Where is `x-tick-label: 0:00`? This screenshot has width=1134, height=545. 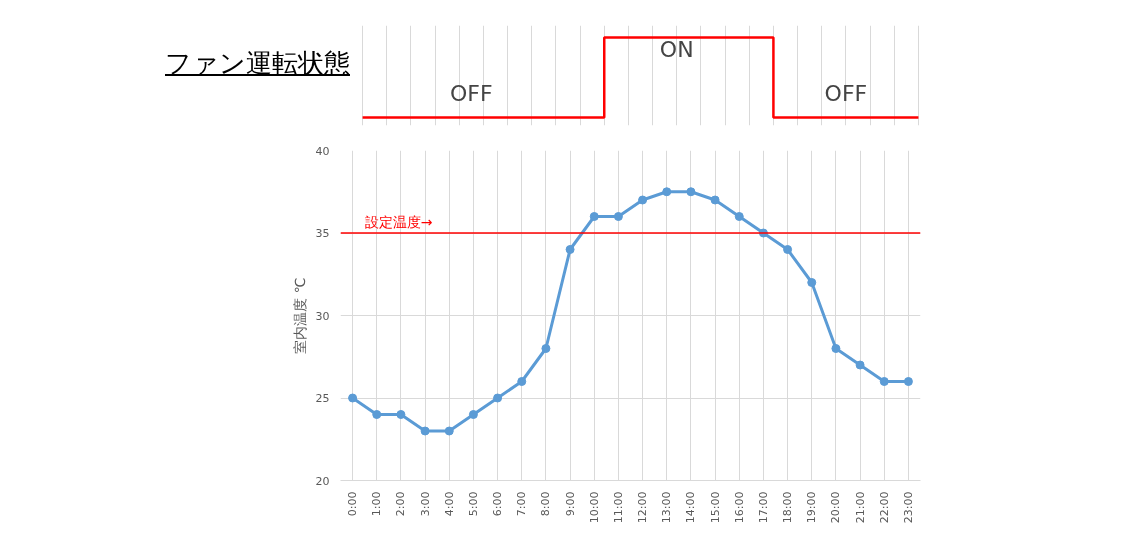 x-tick-label: 0:00 is located at coordinates (353, 504).